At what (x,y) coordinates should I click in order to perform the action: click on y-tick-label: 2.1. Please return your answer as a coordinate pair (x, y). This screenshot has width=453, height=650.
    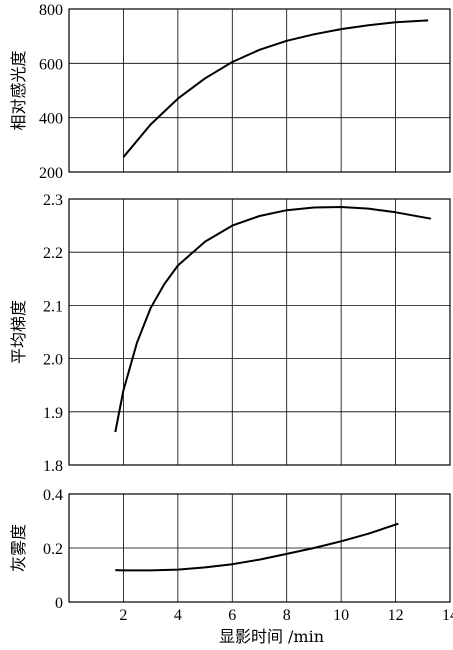
    Looking at the image, I should click on (53, 306).